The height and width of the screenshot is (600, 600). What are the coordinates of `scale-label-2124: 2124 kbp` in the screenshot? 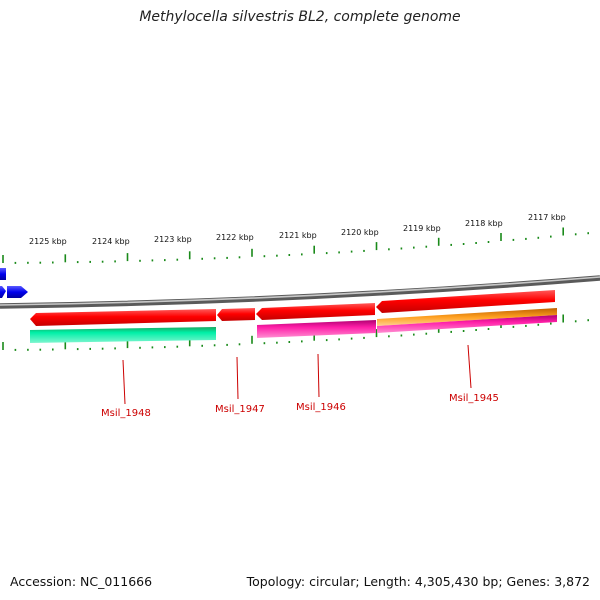 It's located at (111, 241).